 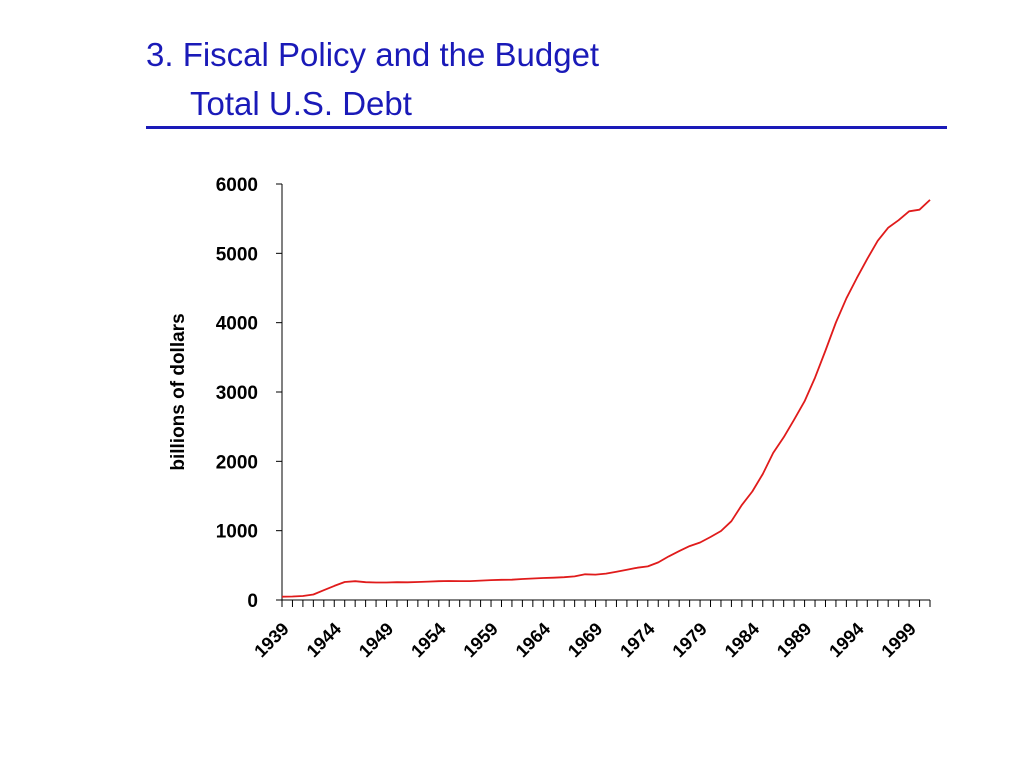 What do you see at coordinates (373, 54) in the screenshot?
I see `slide-title-line1: 3. Fiscal Policy and the Budget` at bounding box center [373, 54].